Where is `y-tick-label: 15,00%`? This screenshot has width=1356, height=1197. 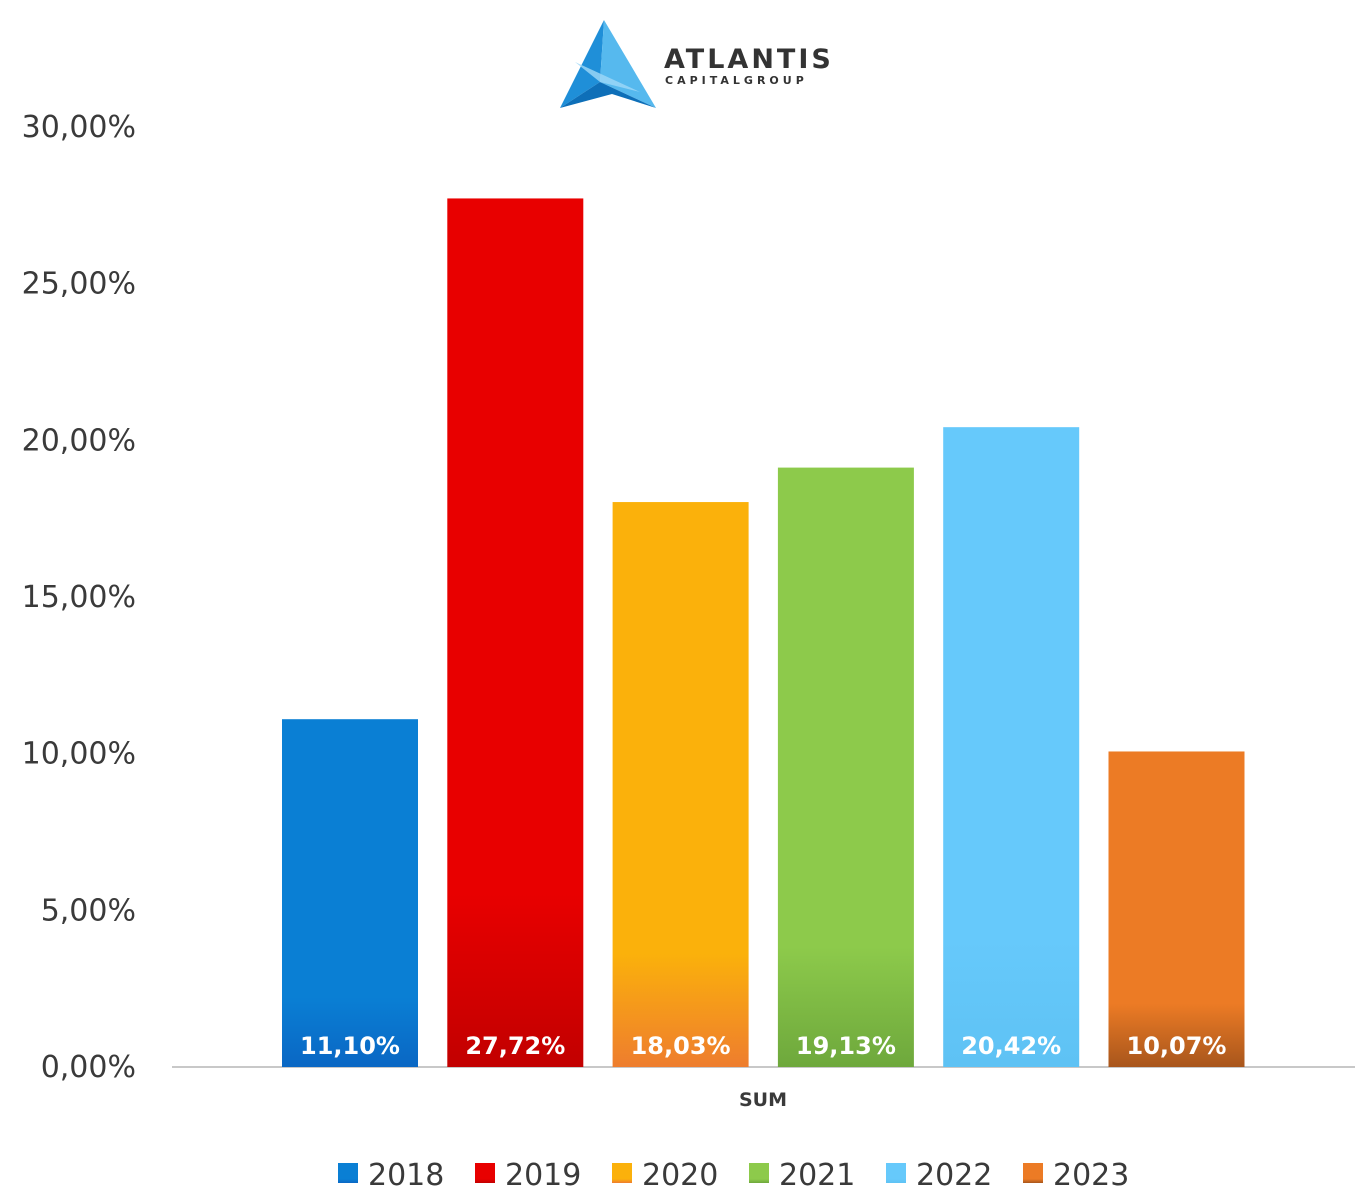 y-tick-label: 15,00% is located at coordinates (79, 597).